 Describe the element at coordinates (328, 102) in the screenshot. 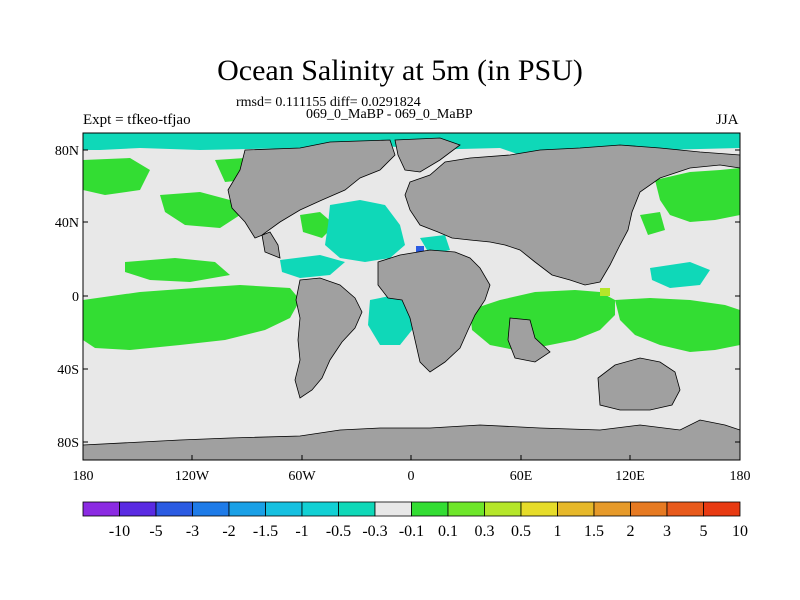

I see `stats-line: rmsd= 0.111155 diff= 0.0291824` at that location.